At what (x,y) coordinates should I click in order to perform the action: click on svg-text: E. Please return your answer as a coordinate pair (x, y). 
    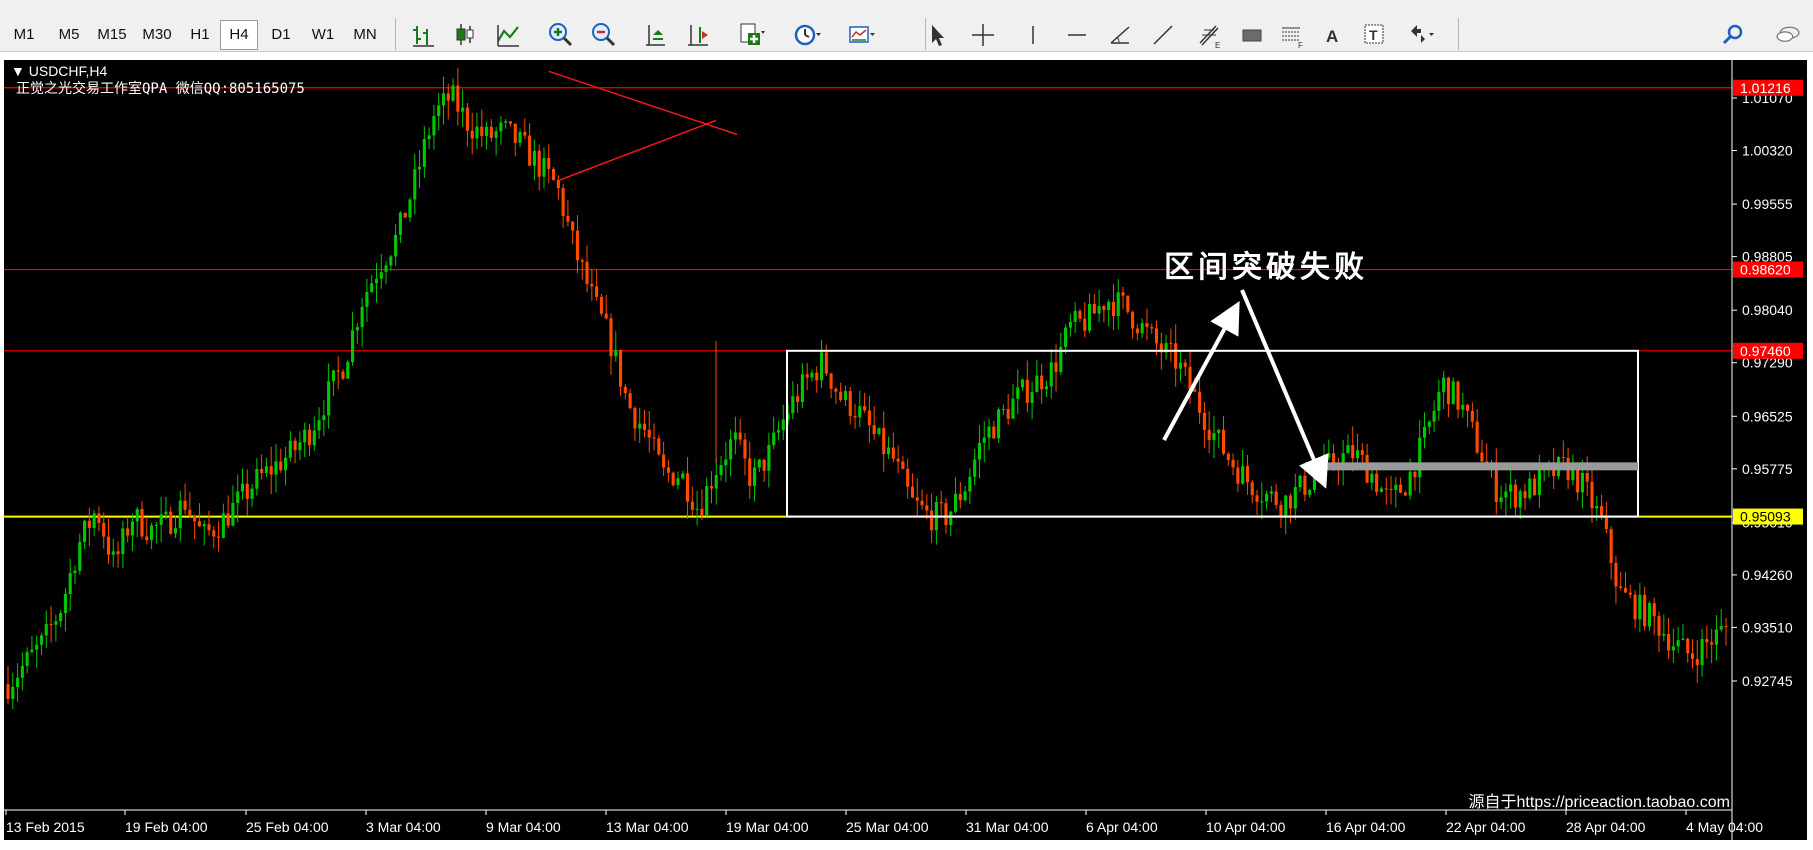
    Looking at the image, I should click on (1217, 45).